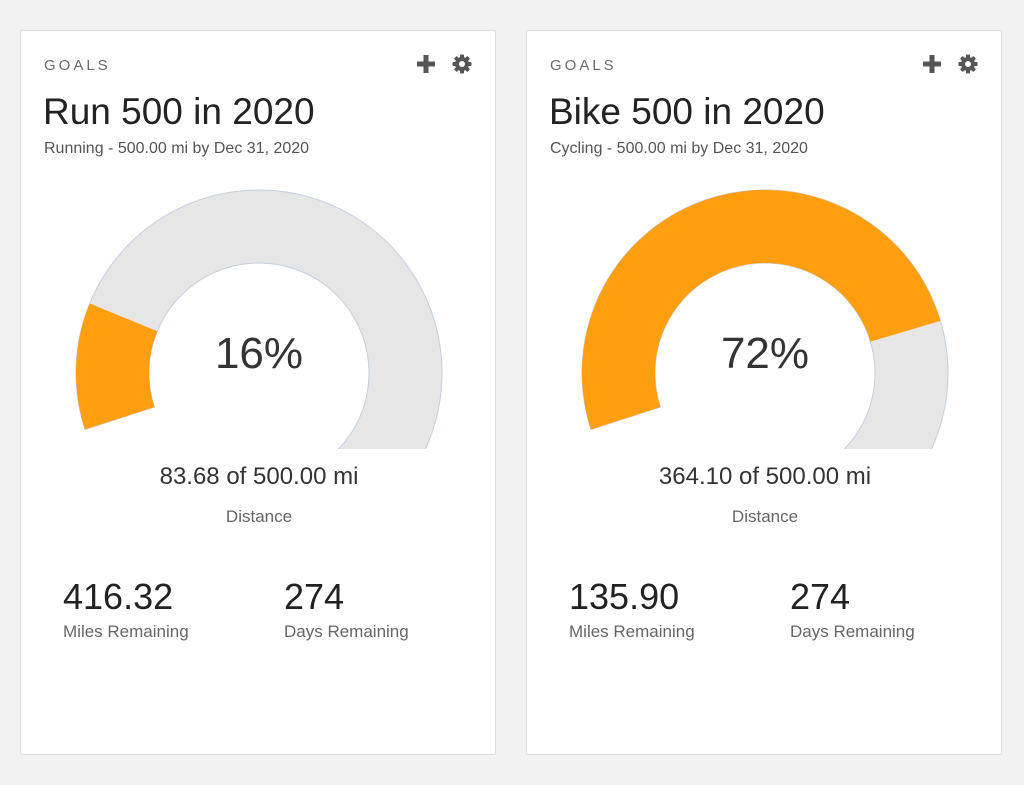  I want to click on gauge-track, so click(259, 319).